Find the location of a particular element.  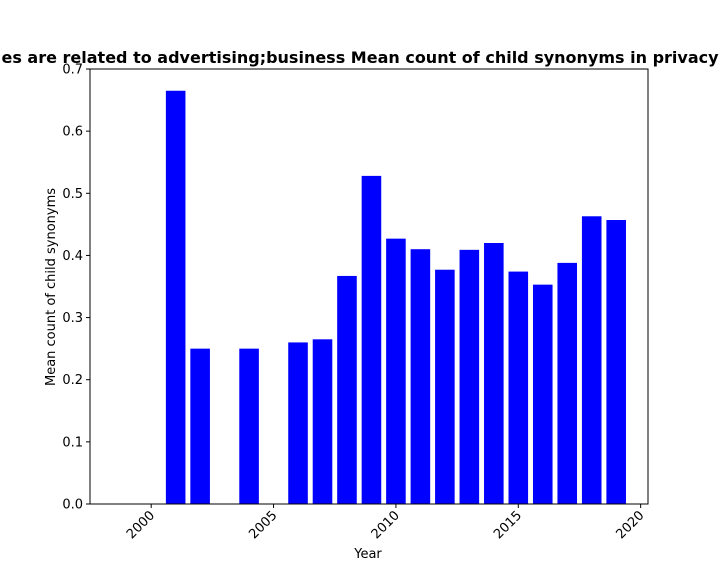

x-tick-label: 2000 is located at coordinates (141, 525).